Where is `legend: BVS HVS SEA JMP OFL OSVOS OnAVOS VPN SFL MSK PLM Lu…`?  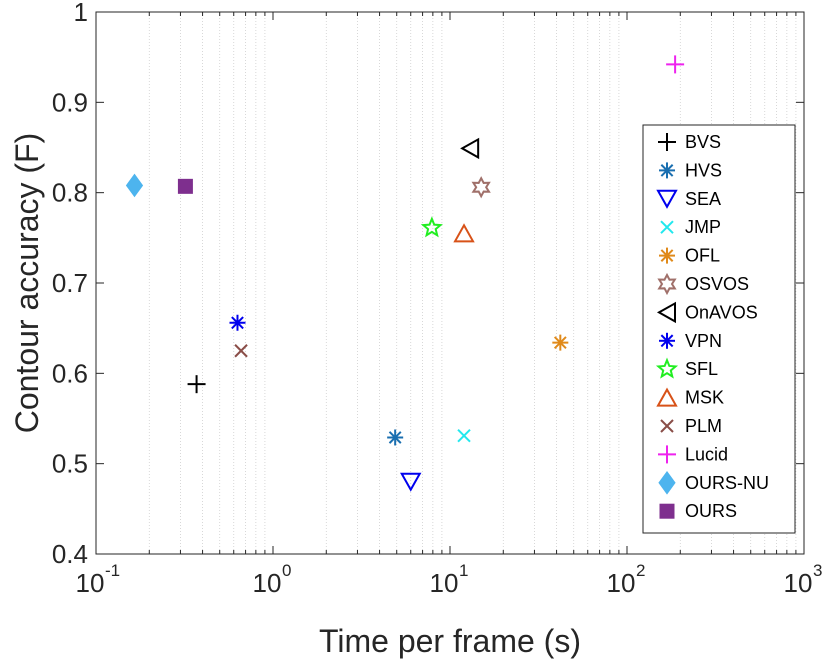
legend: BVS HVS SEA JMP OFL OSVOS OnAVOS VPN SFL MSK PLM Lu… is located at coordinates (719, 329).